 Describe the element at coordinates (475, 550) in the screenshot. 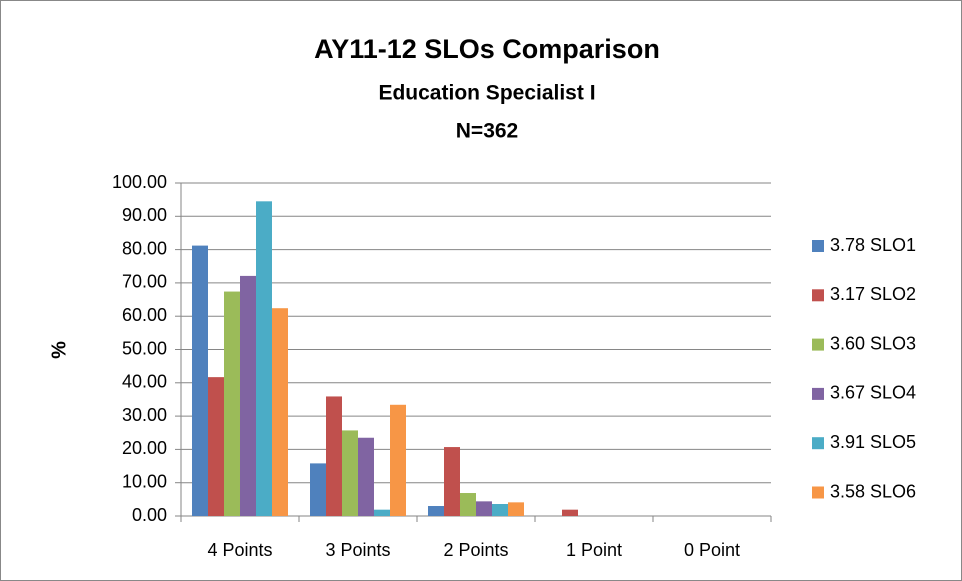

I see `x-tick-label: 2 Points` at that location.